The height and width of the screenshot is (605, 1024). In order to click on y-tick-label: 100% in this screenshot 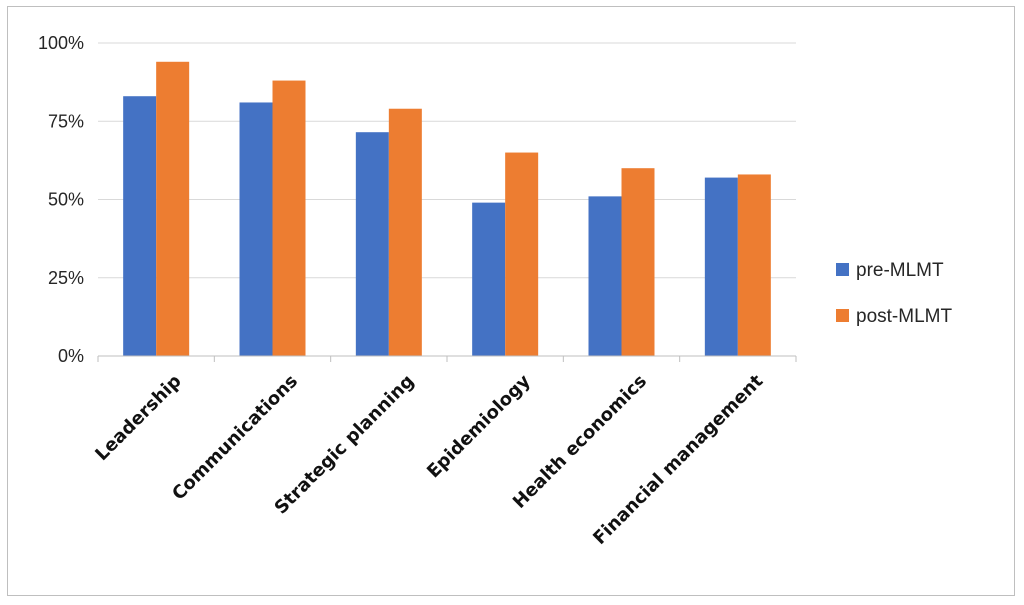, I will do `click(61, 43)`.